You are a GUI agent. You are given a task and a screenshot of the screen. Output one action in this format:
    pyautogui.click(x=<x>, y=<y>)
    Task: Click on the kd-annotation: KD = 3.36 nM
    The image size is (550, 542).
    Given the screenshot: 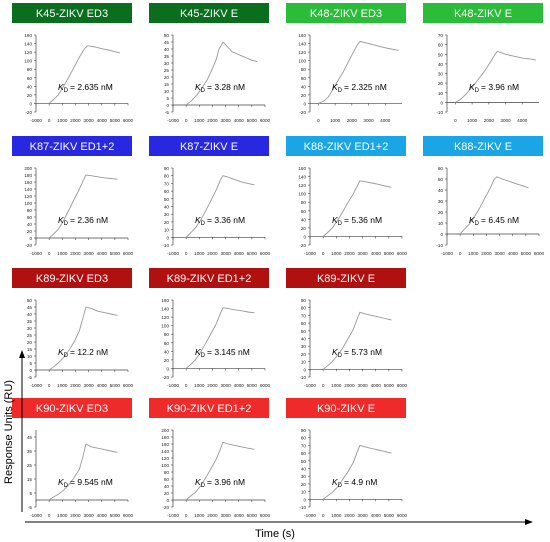 What is the action you would take?
    pyautogui.click(x=220, y=221)
    